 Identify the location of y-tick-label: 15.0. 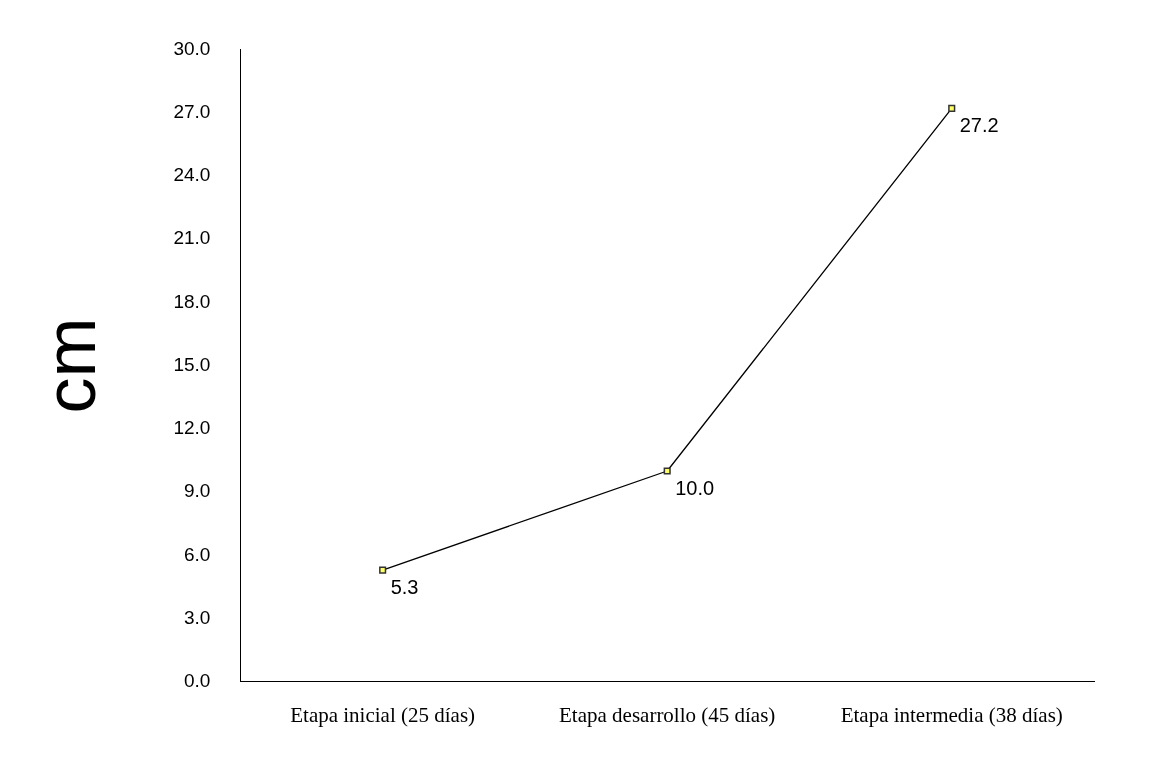
(192, 364).